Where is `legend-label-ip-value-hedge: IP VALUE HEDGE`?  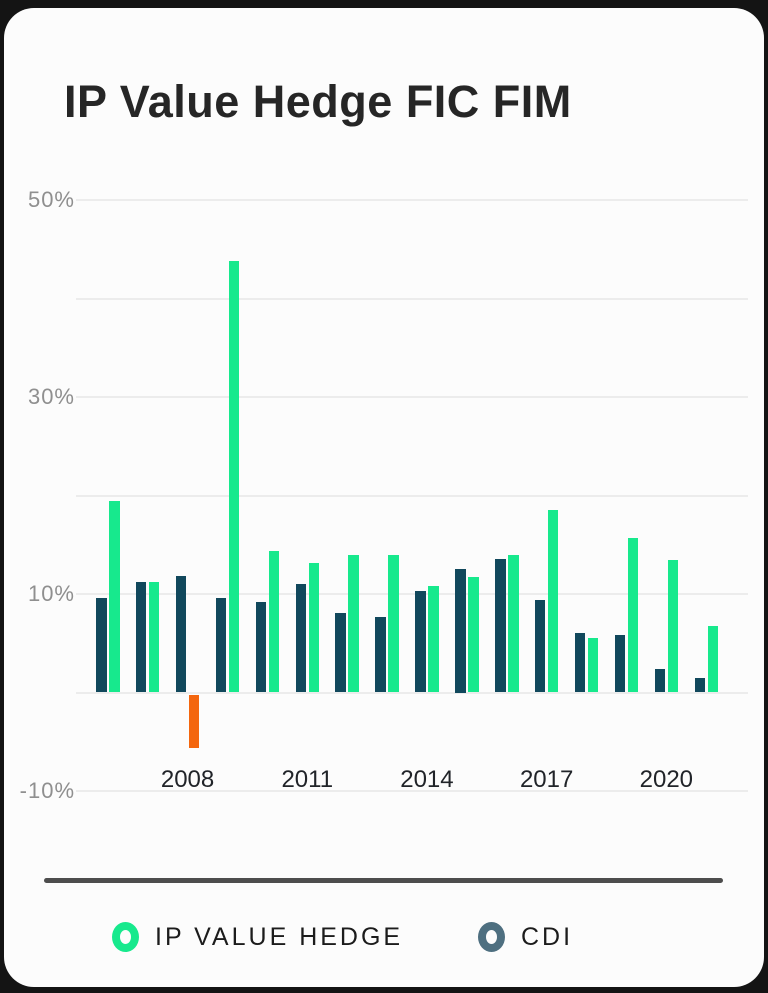
legend-label-ip-value-hedge: IP VALUE HEDGE is located at coordinates (279, 936).